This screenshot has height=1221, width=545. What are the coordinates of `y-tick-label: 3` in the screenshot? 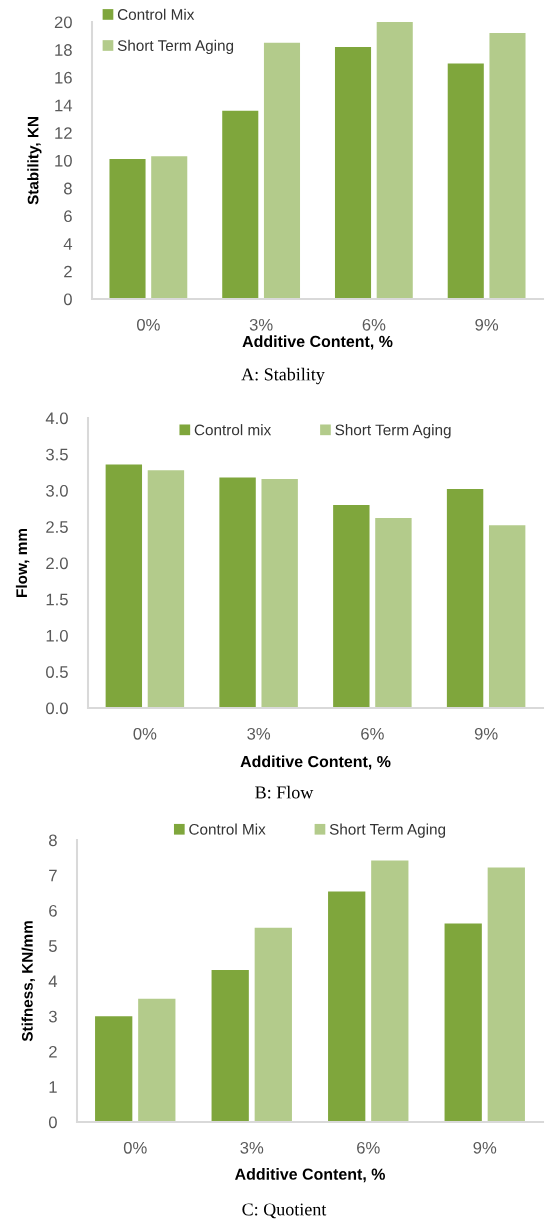 It's located at (52, 1016).